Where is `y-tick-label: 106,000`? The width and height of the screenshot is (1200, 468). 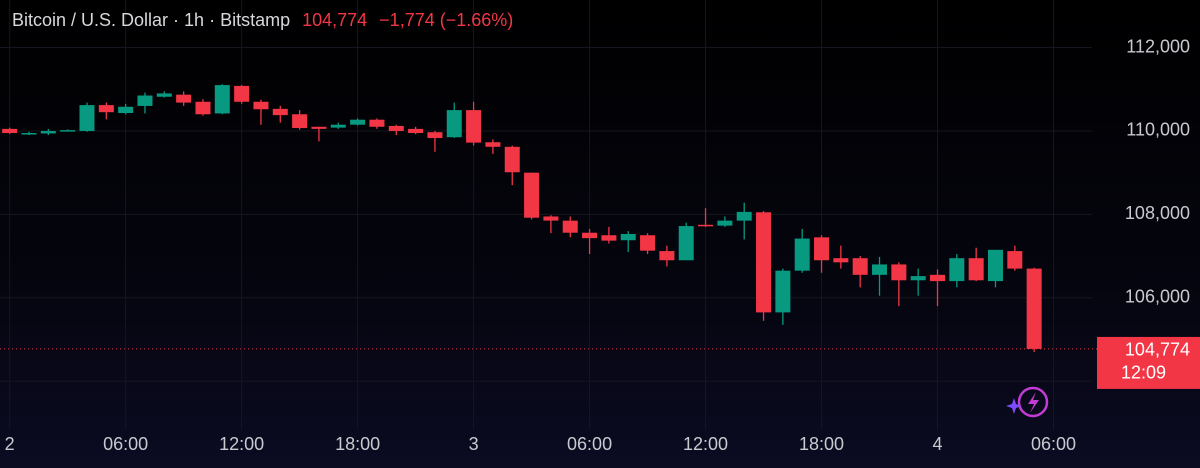
y-tick-label: 106,000 is located at coordinates (1157, 297).